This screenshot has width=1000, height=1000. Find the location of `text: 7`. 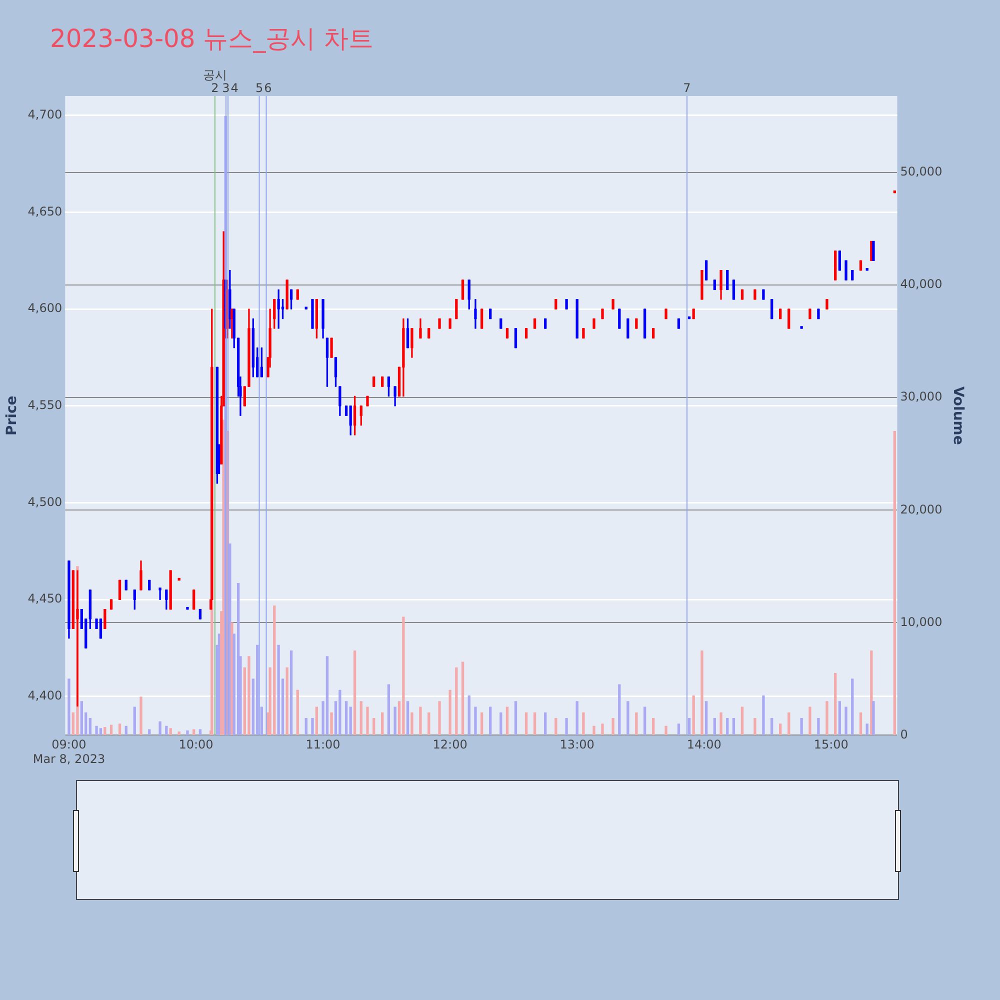

text: 7 is located at coordinates (687, 88).